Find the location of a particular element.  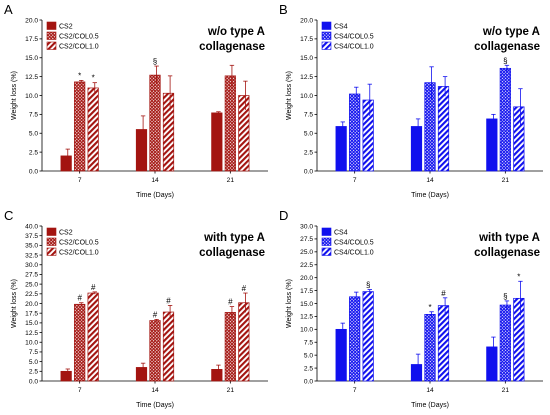

y-tick-label: 30.0 is located at coordinates (31, 265).